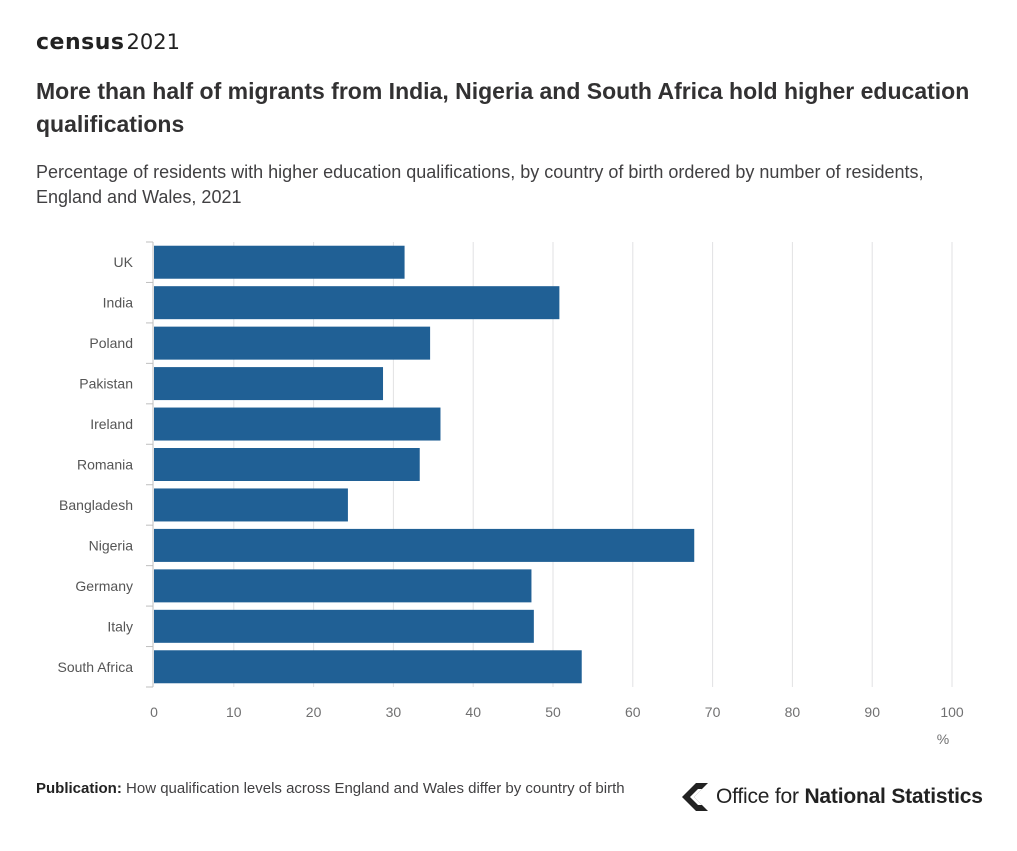  What do you see at coordinates (394, 712) in the screenshot?
I see `x-tick-label: 30` at bounding box center [394, 712].